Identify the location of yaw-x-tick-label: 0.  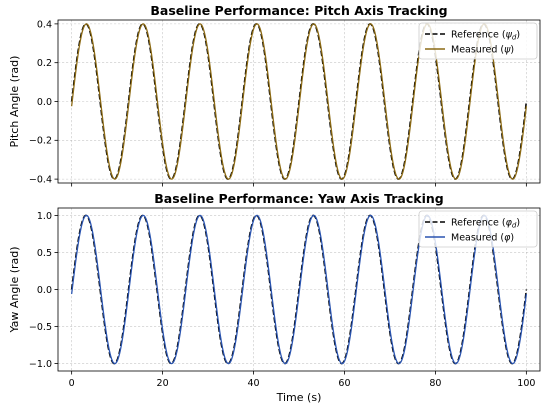
(72, 383).